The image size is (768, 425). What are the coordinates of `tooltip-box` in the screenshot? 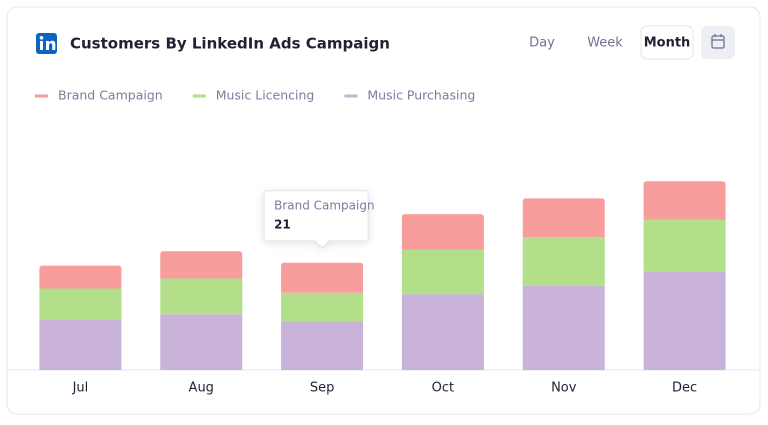 It's located at (316, 219).